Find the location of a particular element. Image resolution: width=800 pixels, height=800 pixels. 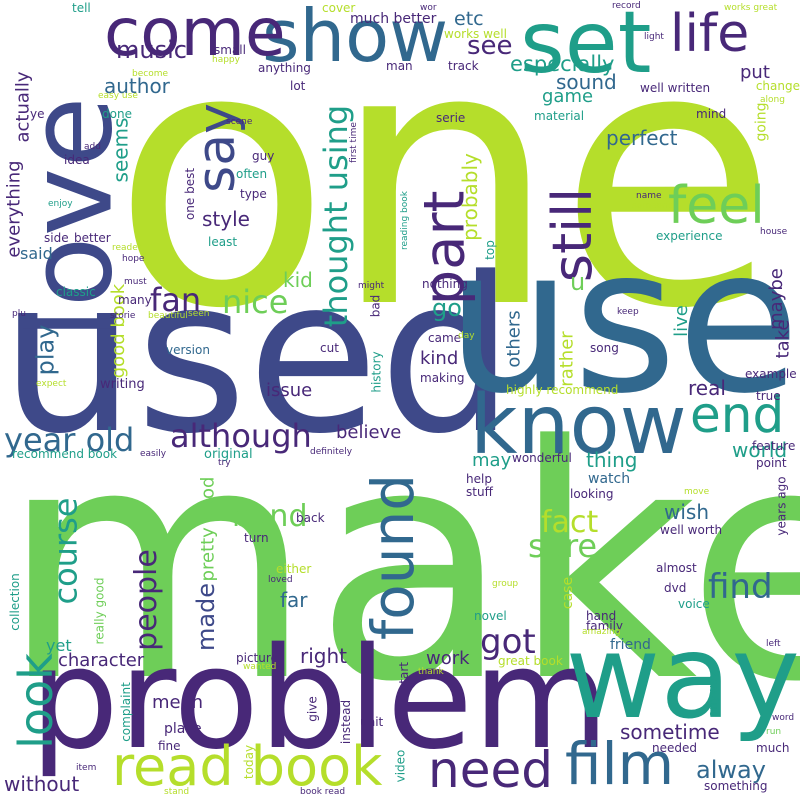

word-change: change is located at coordinates (777, 86).